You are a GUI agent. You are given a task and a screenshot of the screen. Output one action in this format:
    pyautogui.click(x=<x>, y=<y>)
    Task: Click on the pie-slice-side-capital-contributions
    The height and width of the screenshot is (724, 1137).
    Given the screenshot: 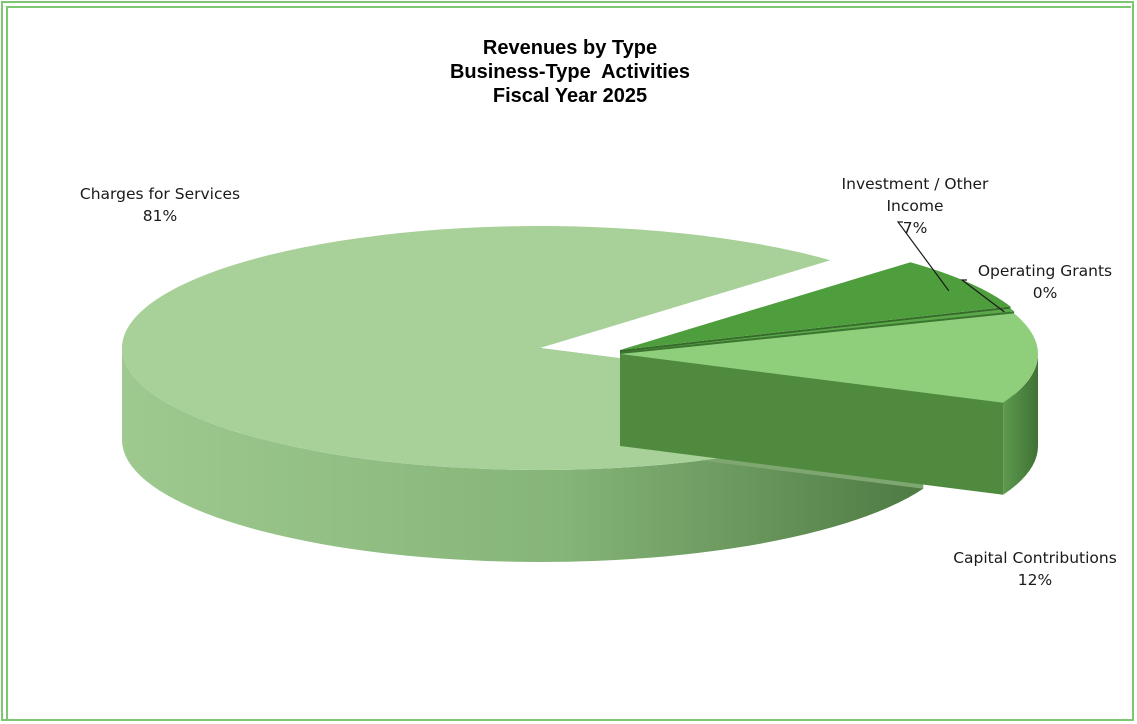 What is the action you would take?
    pyautogui.click(x=1020, y=424)
    